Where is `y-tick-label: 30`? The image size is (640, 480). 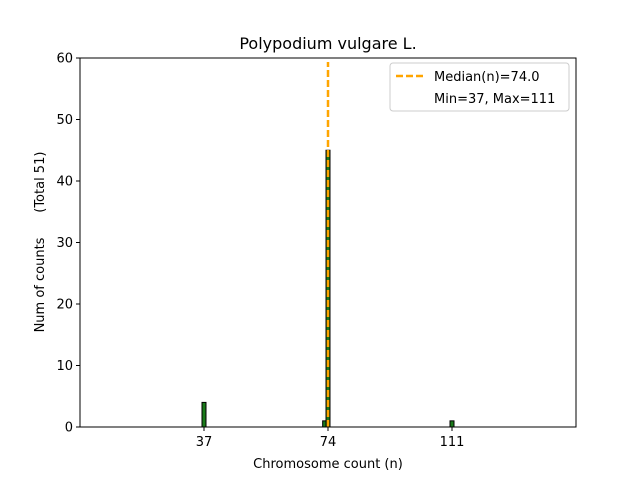
y-tick-label: 30 is located at coordinates (64, 243).